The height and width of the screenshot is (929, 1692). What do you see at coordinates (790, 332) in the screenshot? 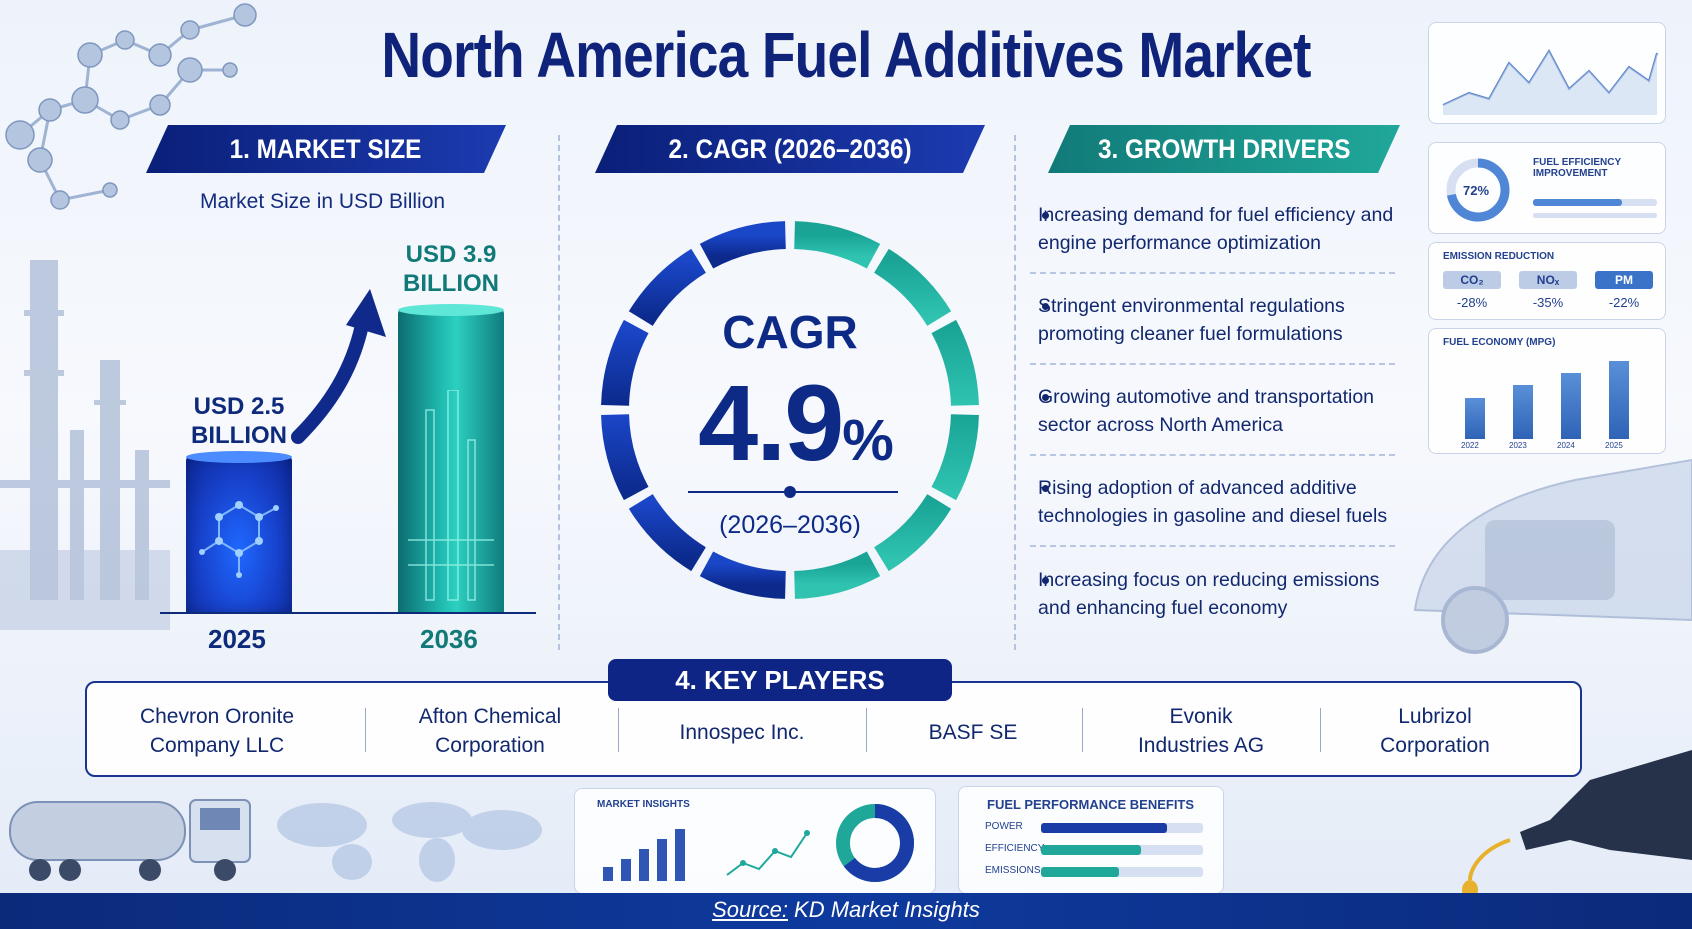
I see `cagr-label: CAGR` at bounding box center [790, 332].